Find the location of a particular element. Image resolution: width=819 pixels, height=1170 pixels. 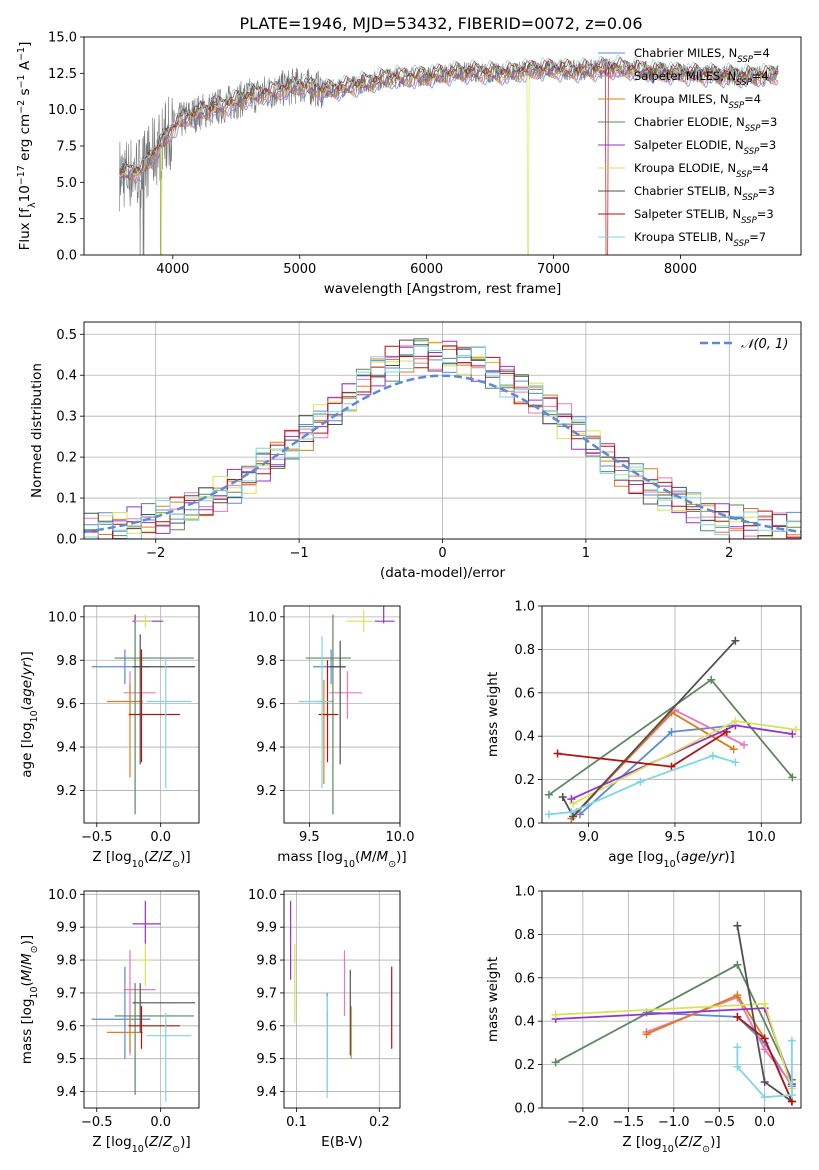

mass-weight-vs-Z-xlabel: Z [log10(Z/Z⊙)] is located at coordinates (671, 1144).